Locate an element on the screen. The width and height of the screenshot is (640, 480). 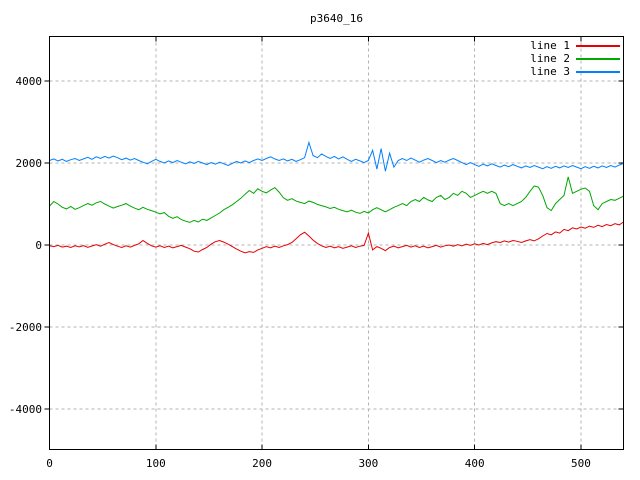
legend-item-2: line 2 is located at coordinates (575, 58).